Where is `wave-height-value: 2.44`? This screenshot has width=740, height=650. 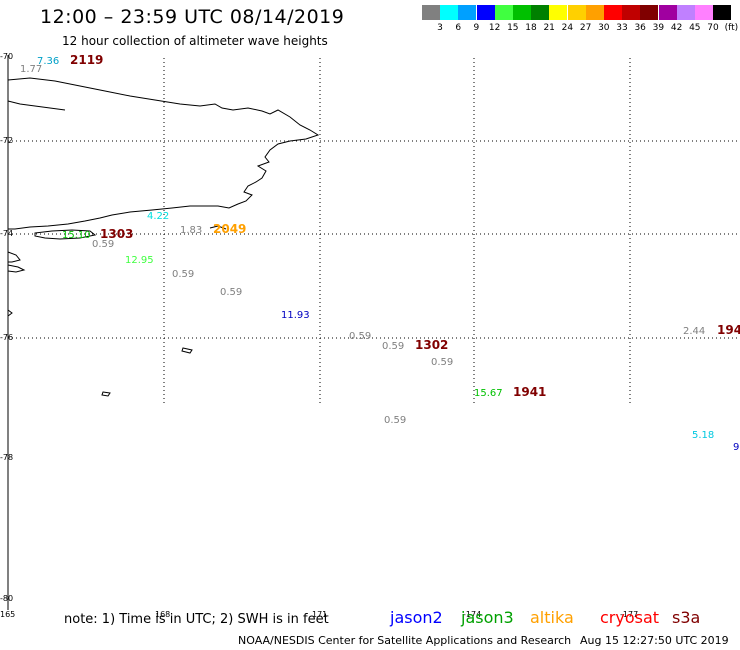
wave-height-value: 2.44 is located at coordinates (694, 331).